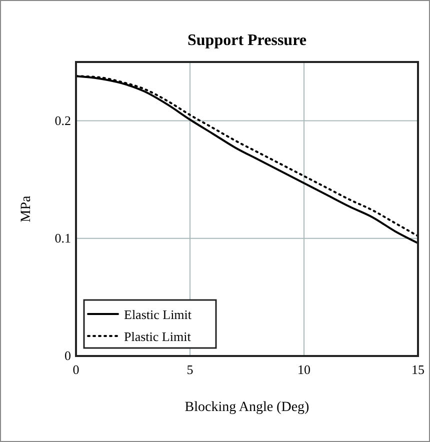 The image size is (430, 442). What do you see at coordinates (418, 369) in the screenshot?
I see `x-tick-label: 15` at bounding box center [418, 369].